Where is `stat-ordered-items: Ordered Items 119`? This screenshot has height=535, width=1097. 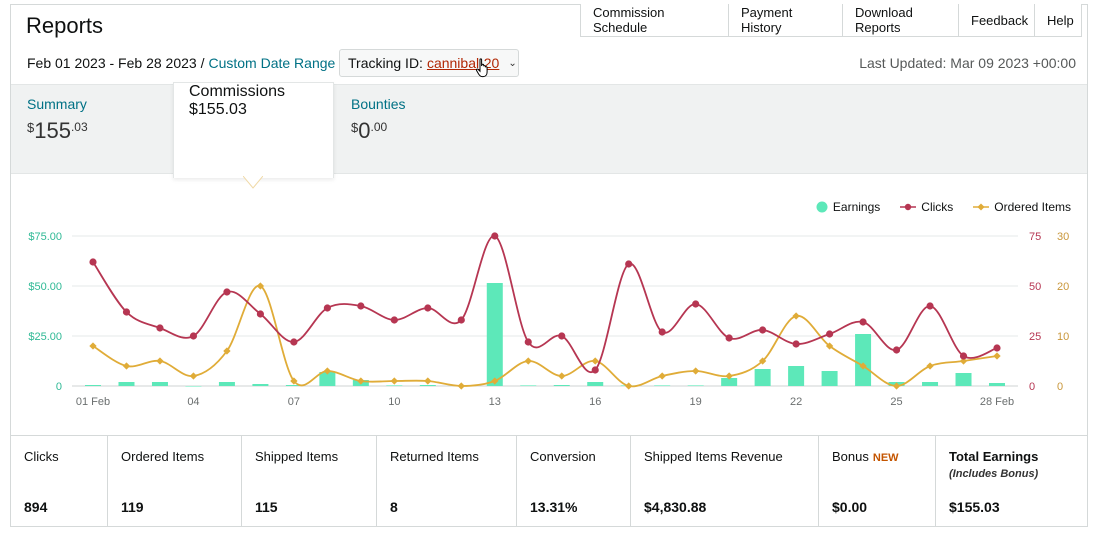 stat-ordered-items: Ordered Items 119 is located at coordinates (175, 481).